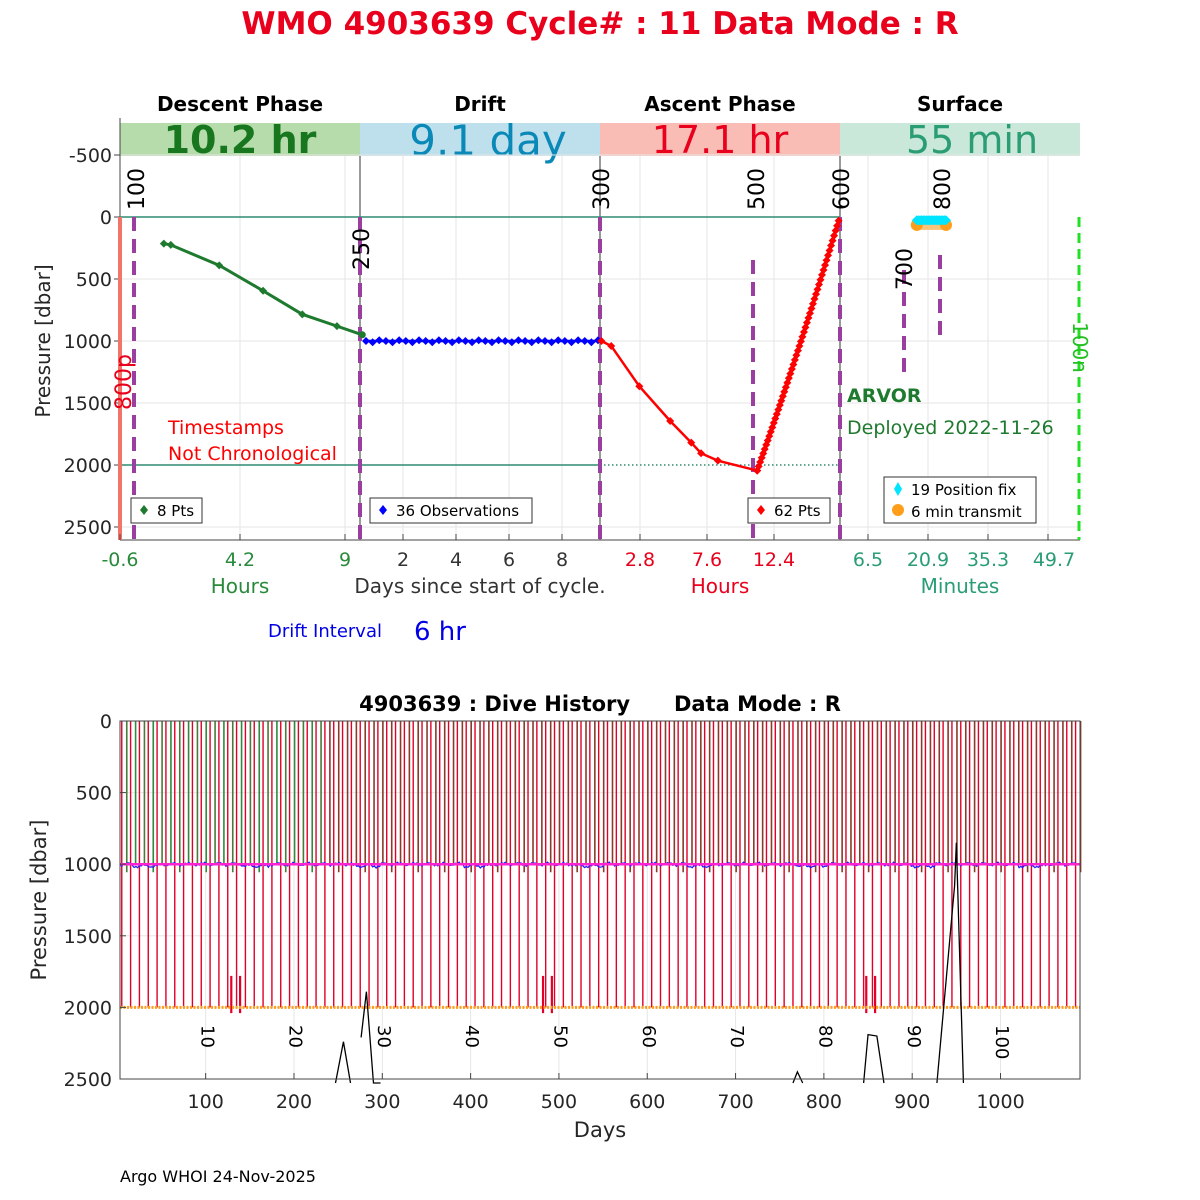  Describe the element at coordinates (480, 139) in the screenshot. I see `phase-band-drift` at that location.